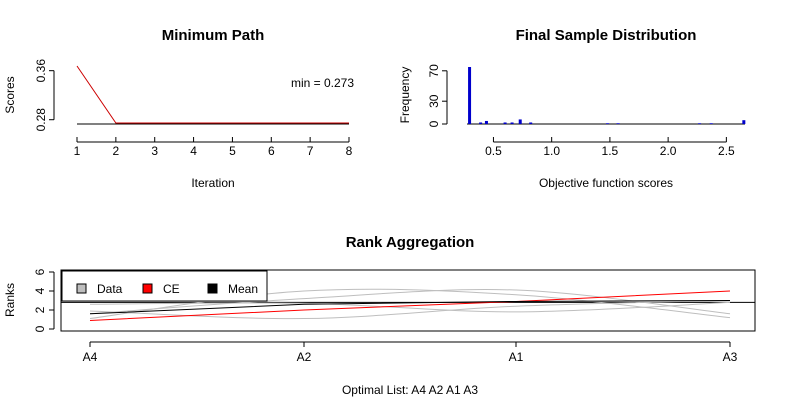  I want to click on minimum-path-y-axis: 0.28 0.36, so click(44, 95).